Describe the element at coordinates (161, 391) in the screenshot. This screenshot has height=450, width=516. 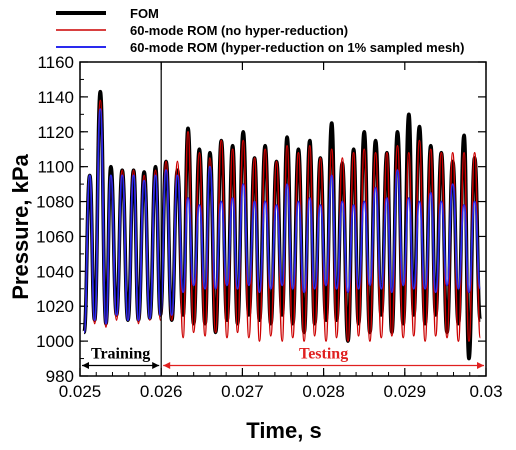
I see `x-tick-label: 0.026` at that location.